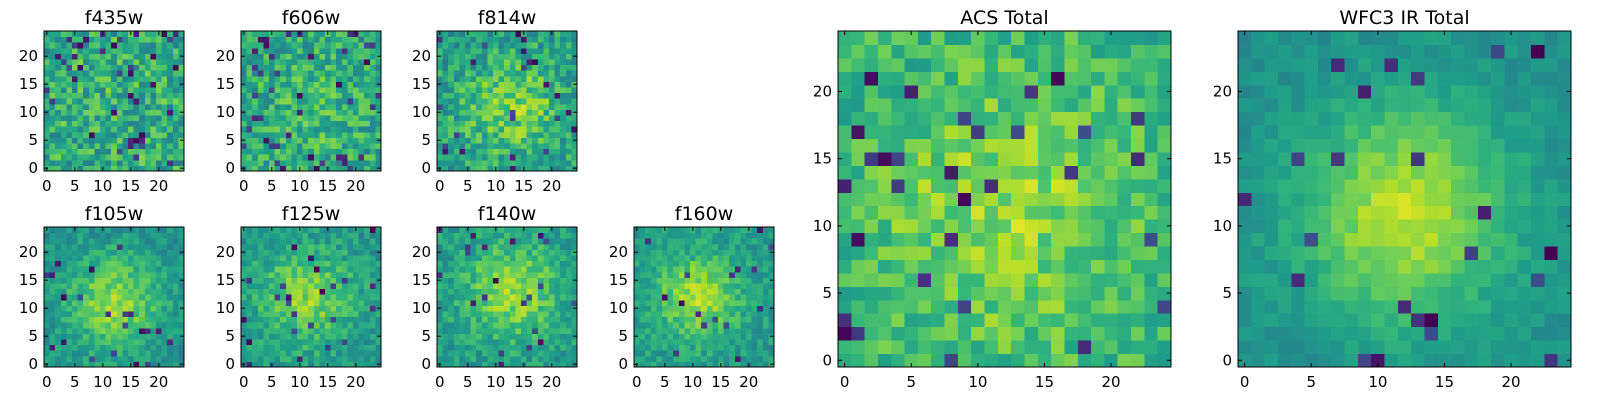  I want to click on panel-title: f435w, so click(114, 18).